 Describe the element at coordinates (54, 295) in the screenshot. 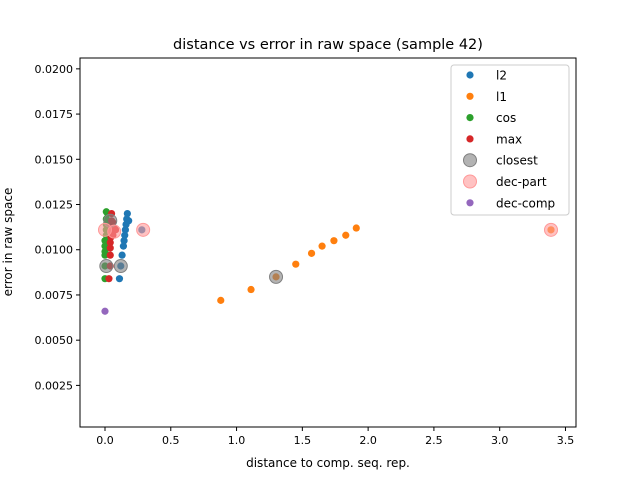

I see `y-tick-label: 0.0075` at that location.